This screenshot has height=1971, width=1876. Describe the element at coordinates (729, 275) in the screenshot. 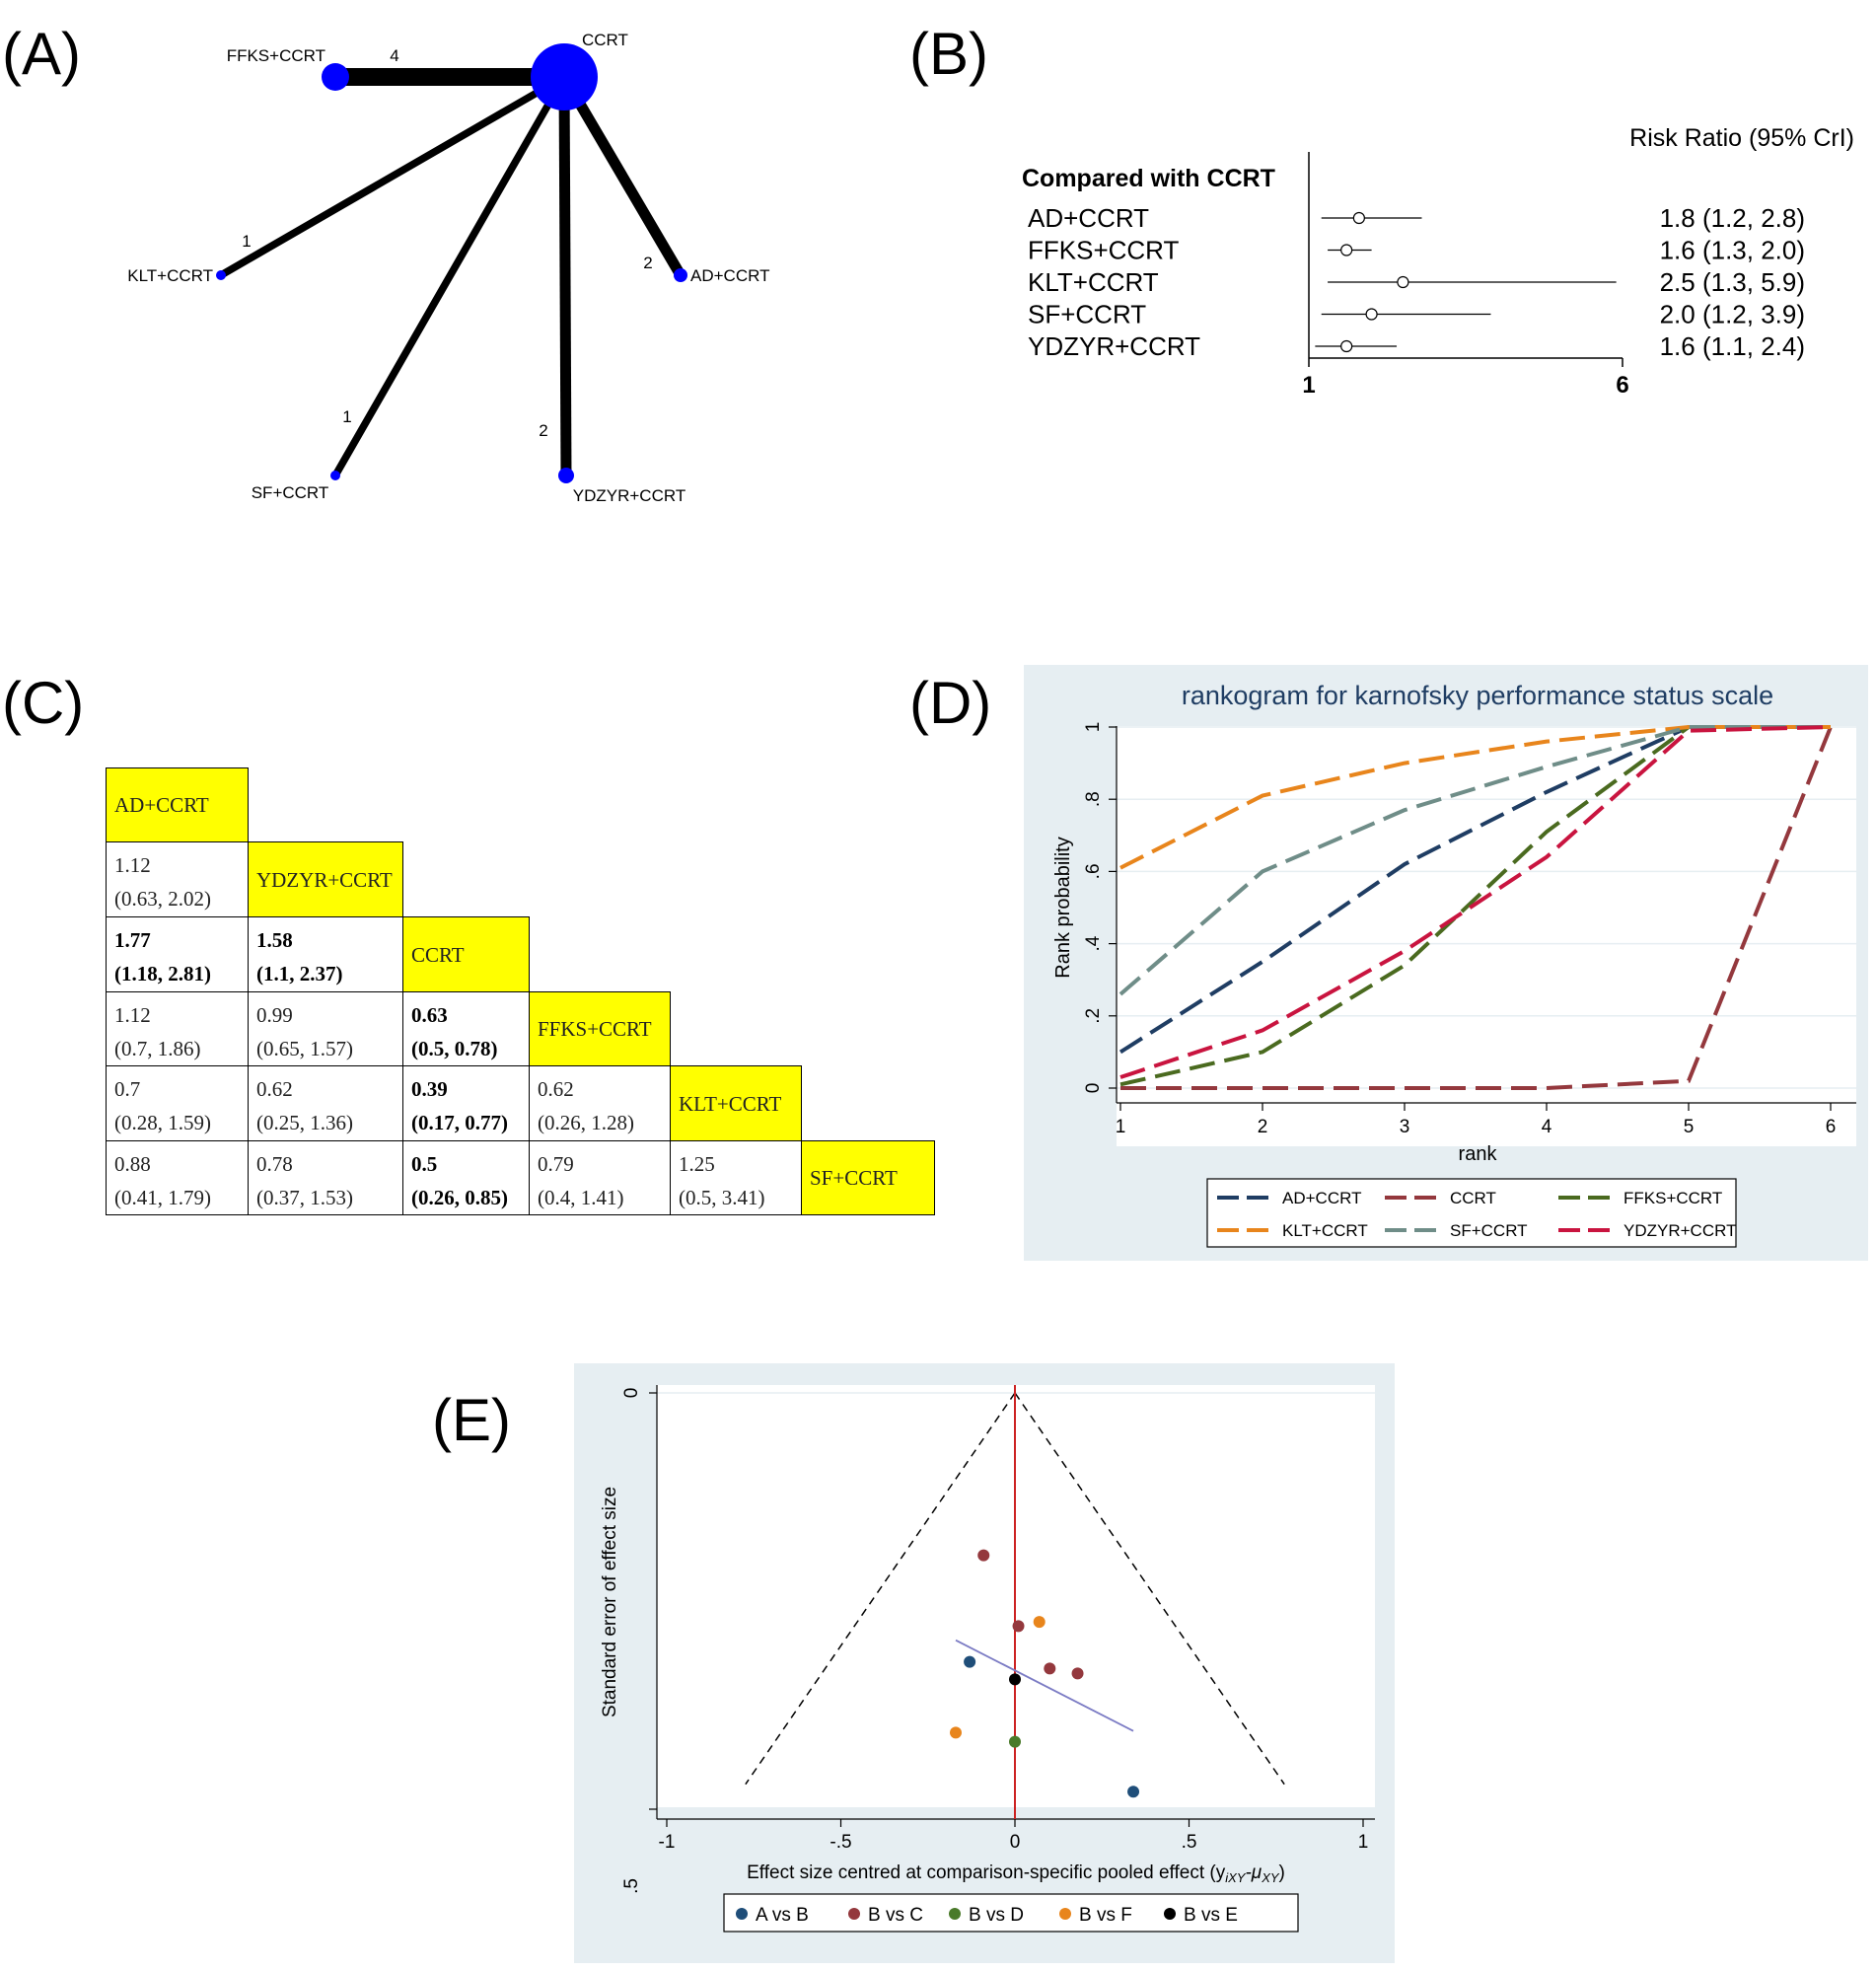

I see `node-label-ad-ccrt: AD+CCRT` at that location.